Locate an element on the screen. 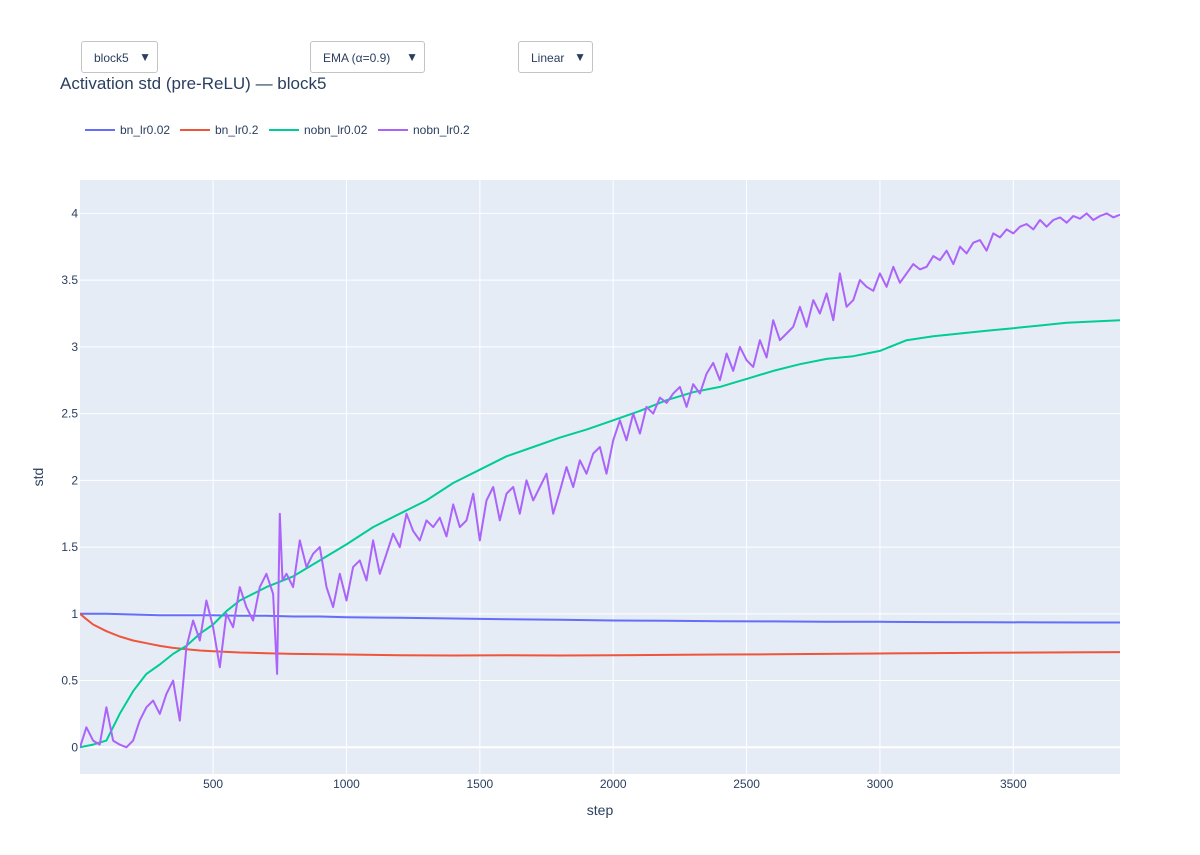 Image resolution: width=1200 pixels, height=855 pixels. y-tick-label: 1 is located at coordinates (74, 614).